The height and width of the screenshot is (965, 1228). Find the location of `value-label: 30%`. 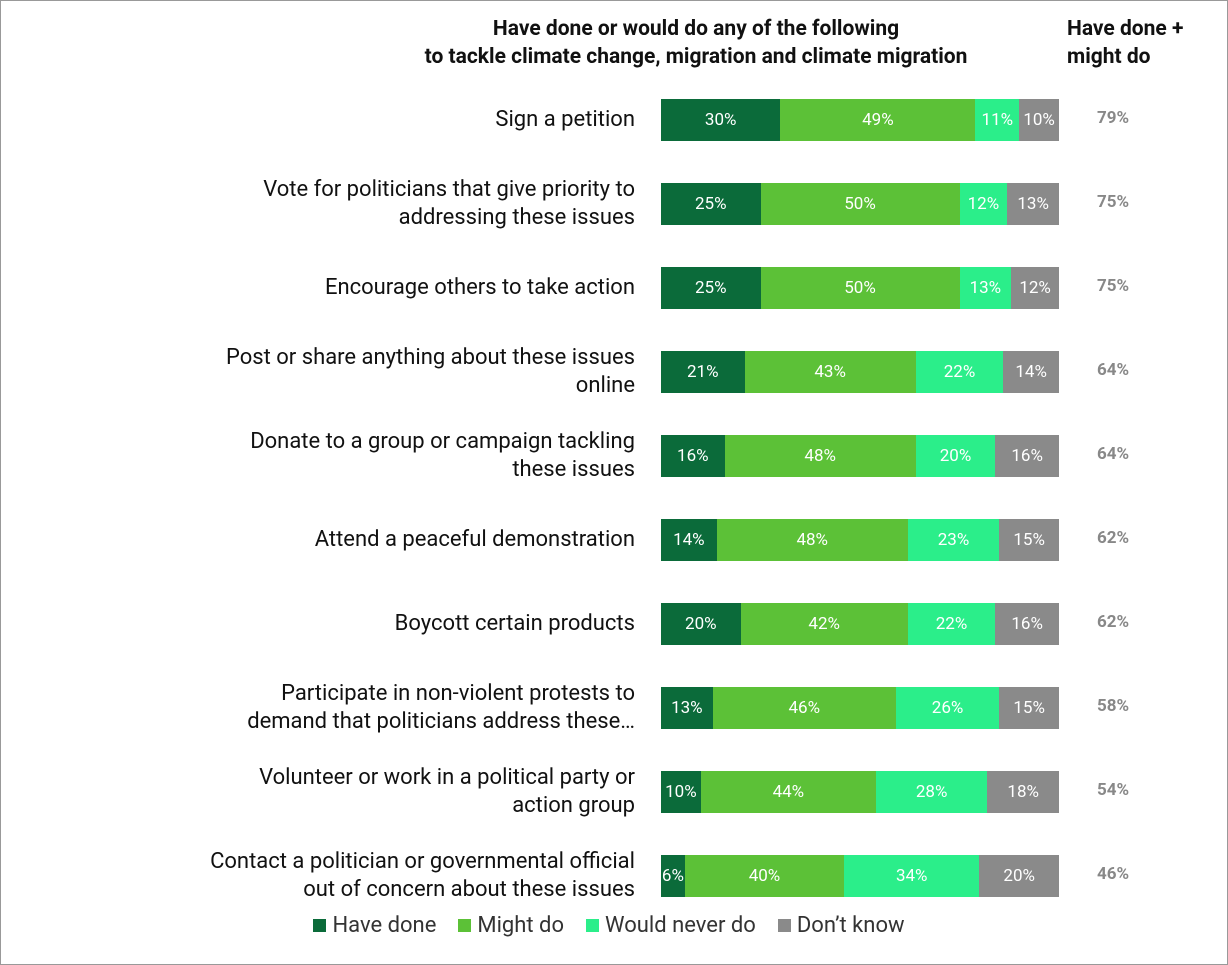

value-label: 30% is located at coordinates (720, 120).